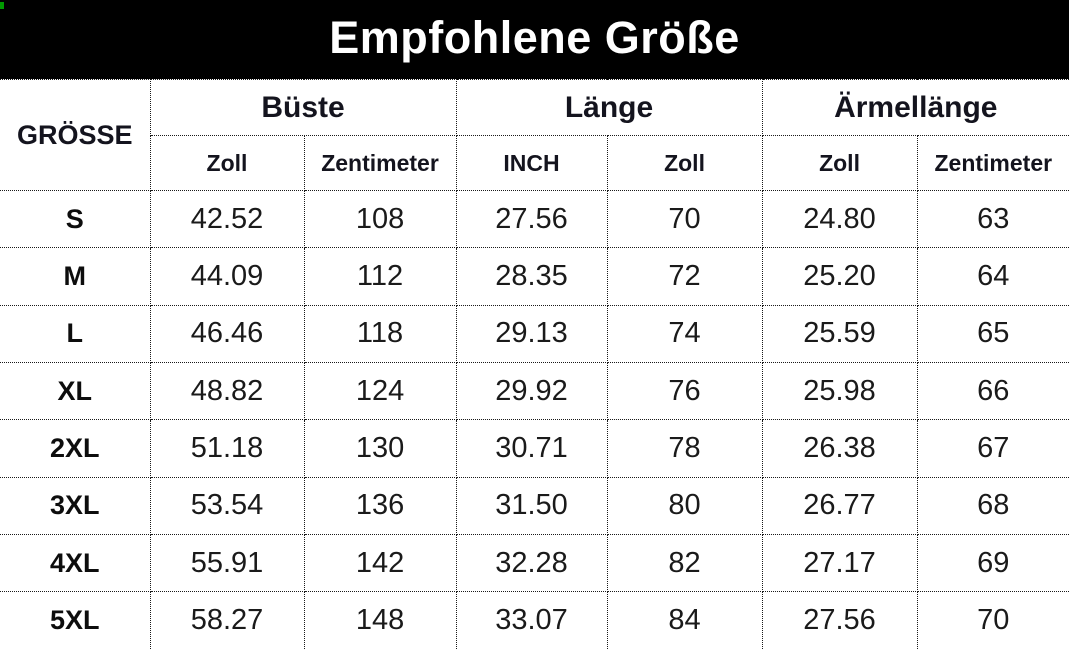 The image size is (1069, 649). I want to click on size-label: S, so click(75, 219).